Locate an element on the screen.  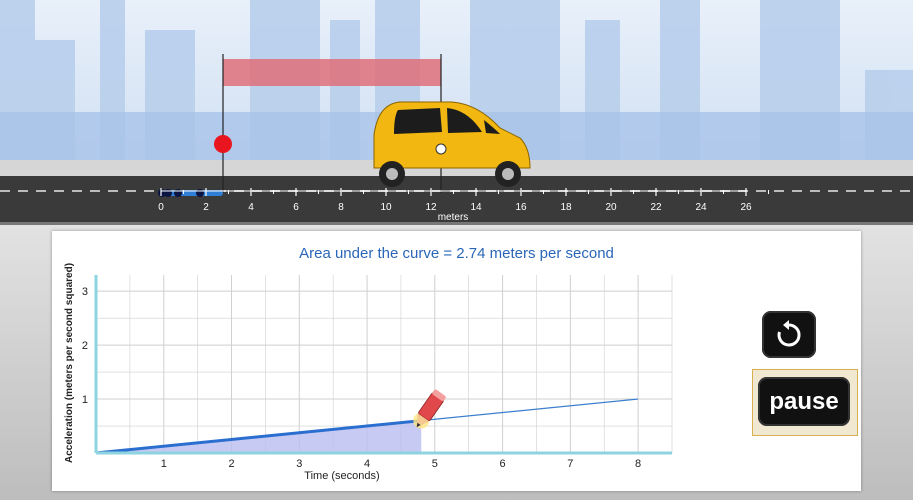
x-tick-label: 8 is located at coordinates (638, 464).